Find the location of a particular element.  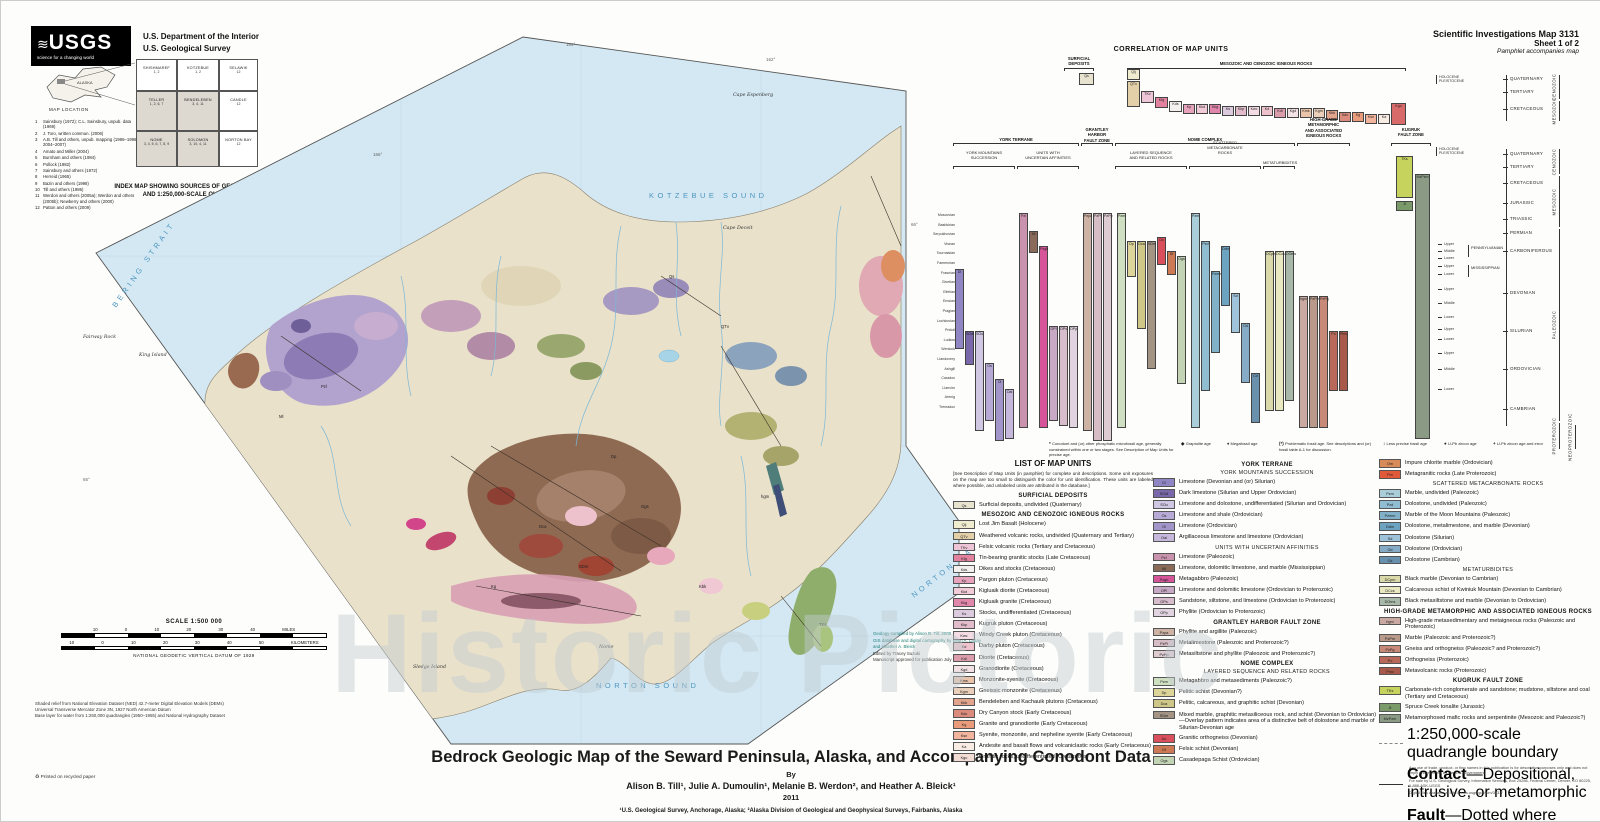

group-label-line: GRANTLEY HARBOR is located at coordinates (1097, 132).